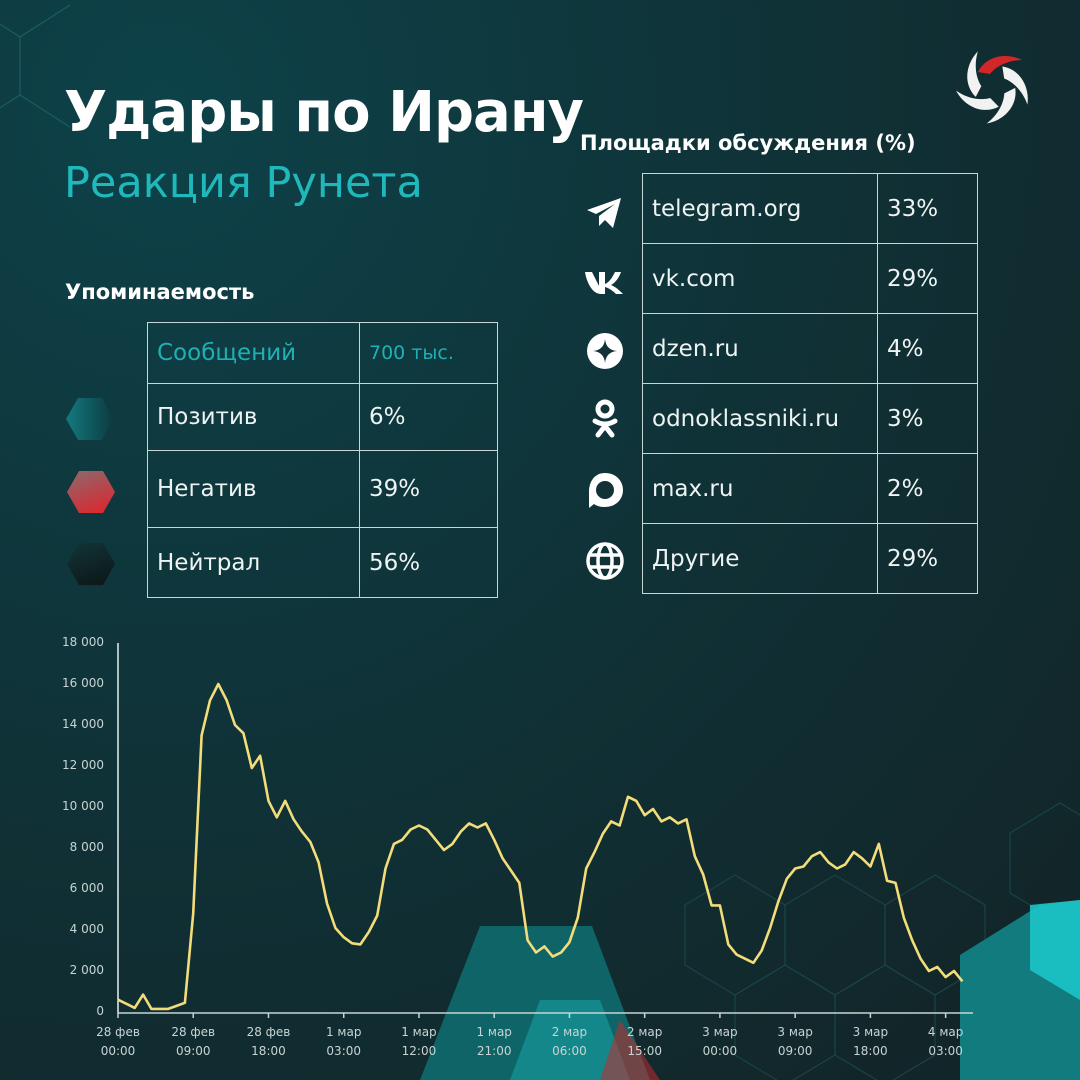  I want to click on platform-name: telegram.org, so click(760, 208).